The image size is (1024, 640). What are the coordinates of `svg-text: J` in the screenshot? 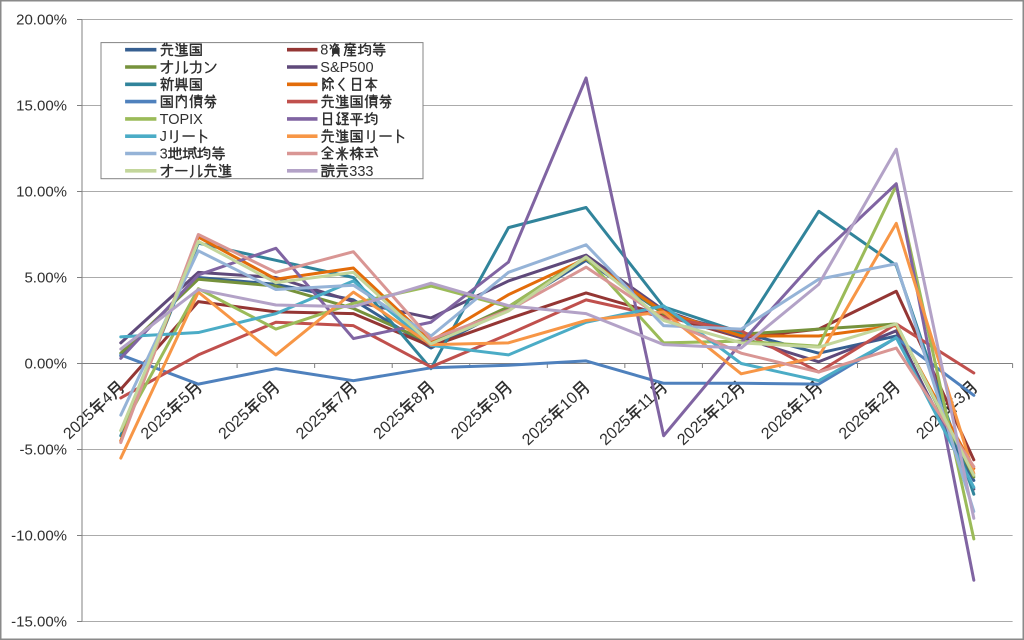 It's located at (163, 137).